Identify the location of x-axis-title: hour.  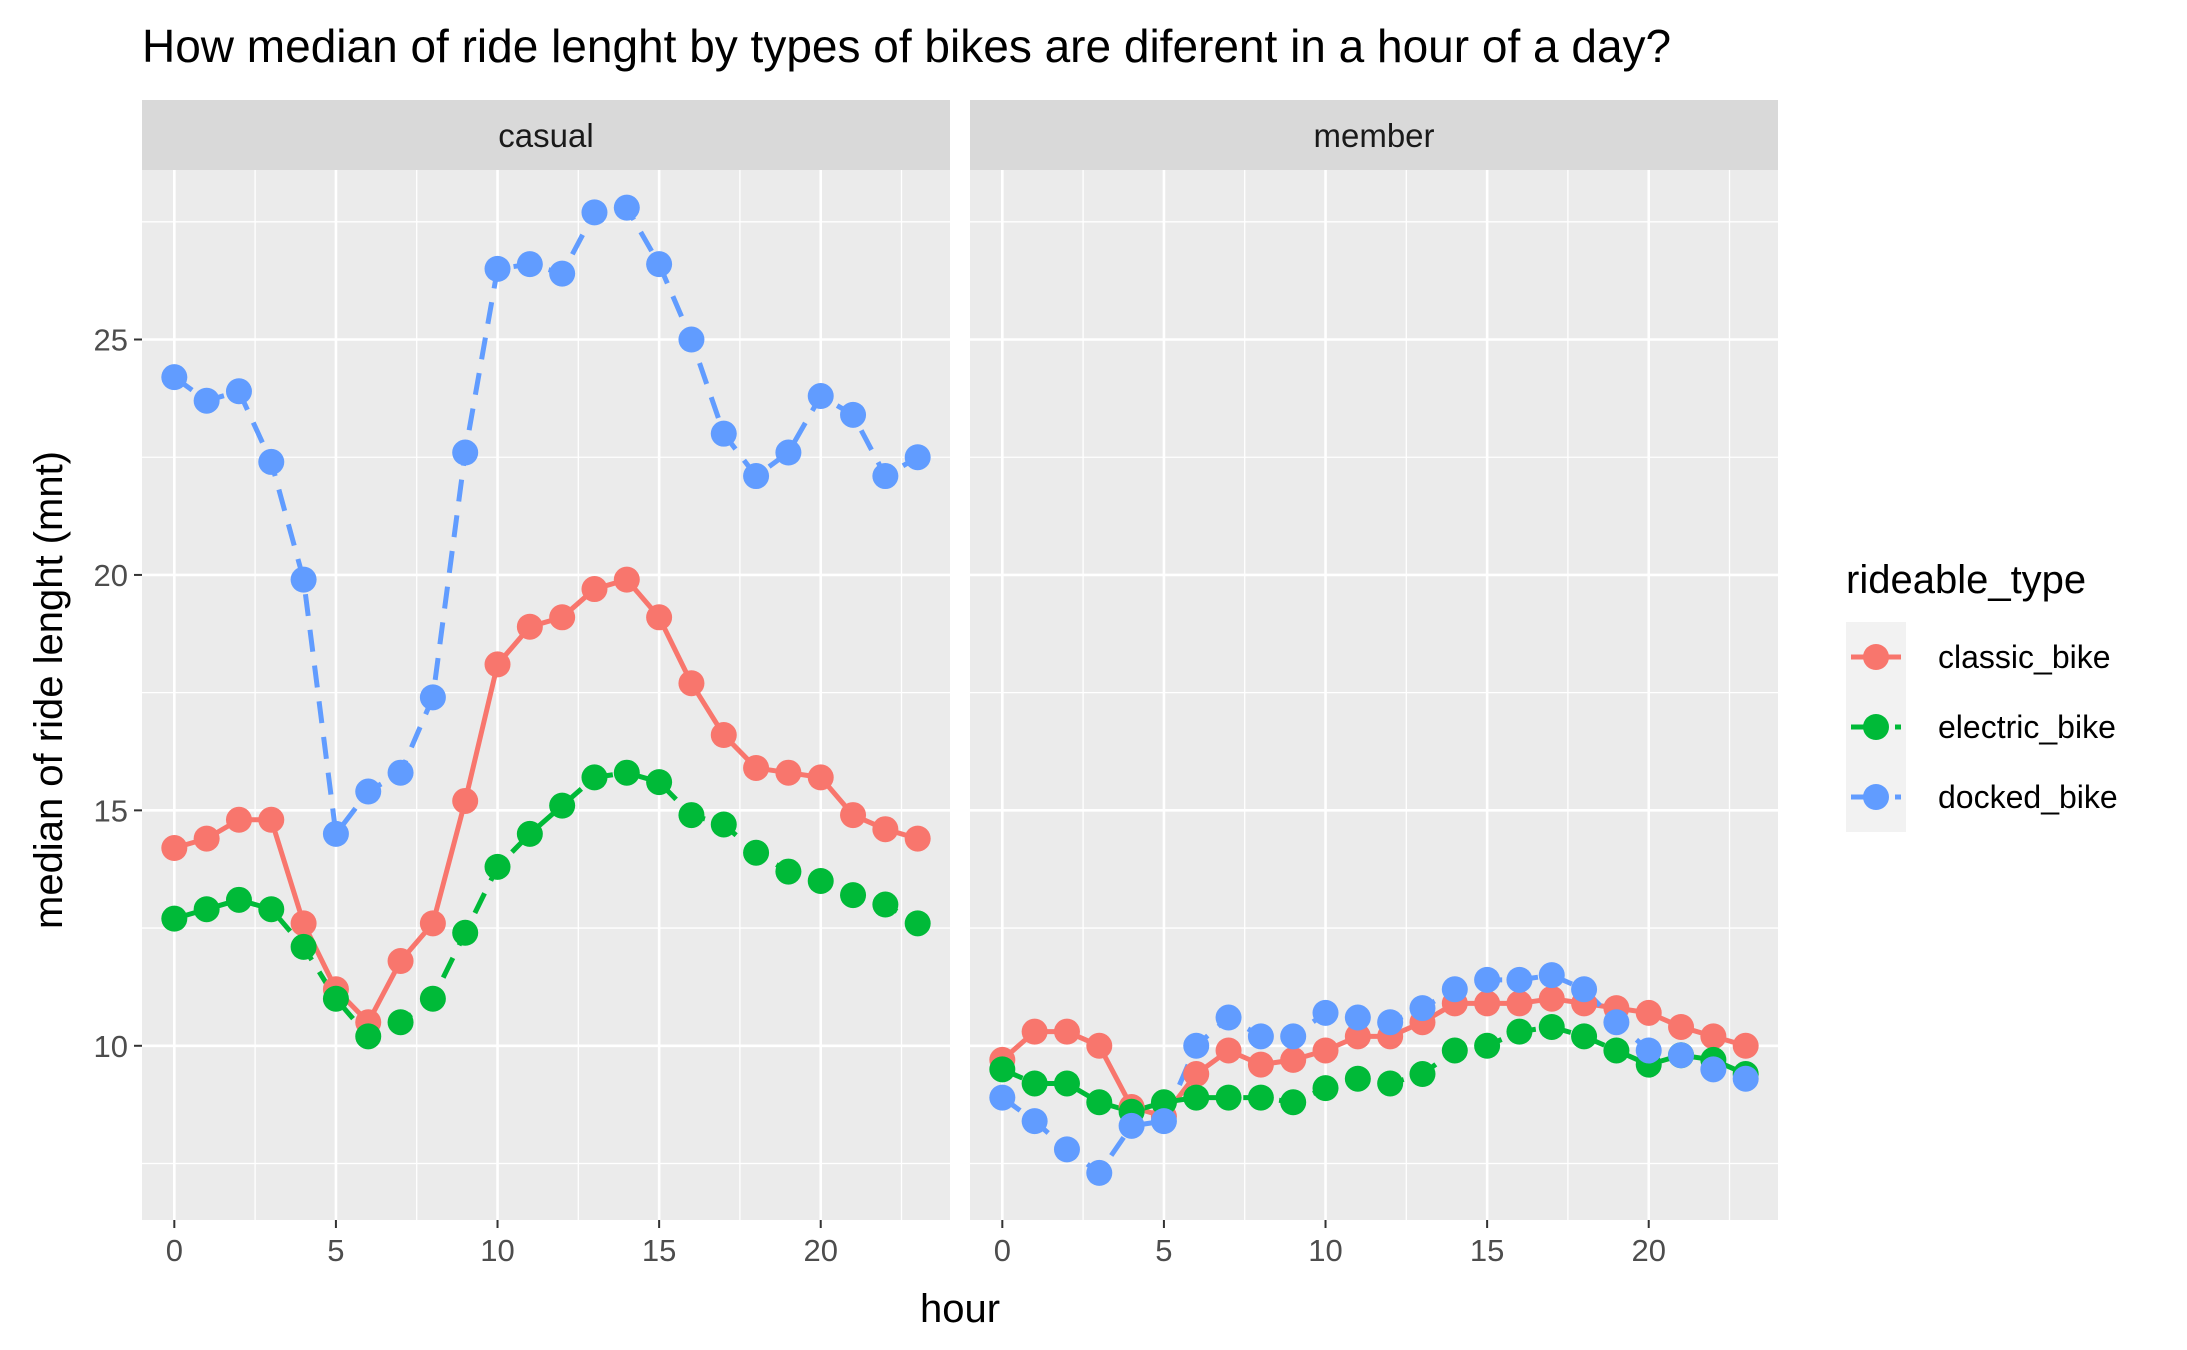
(960, 1309).